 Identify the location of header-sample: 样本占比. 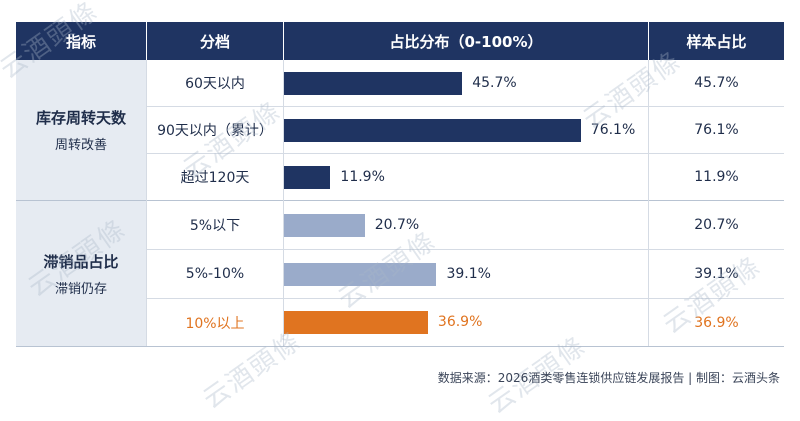
(716, 41).